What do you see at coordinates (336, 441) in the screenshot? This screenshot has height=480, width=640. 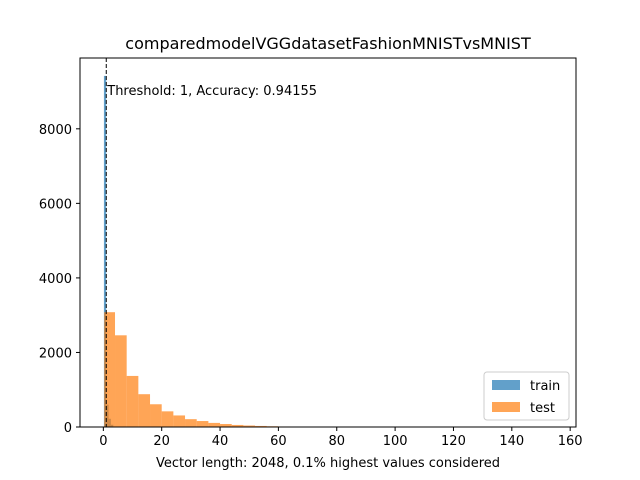 I see `x-tick-label: 80` at bounding box center [336, 441].